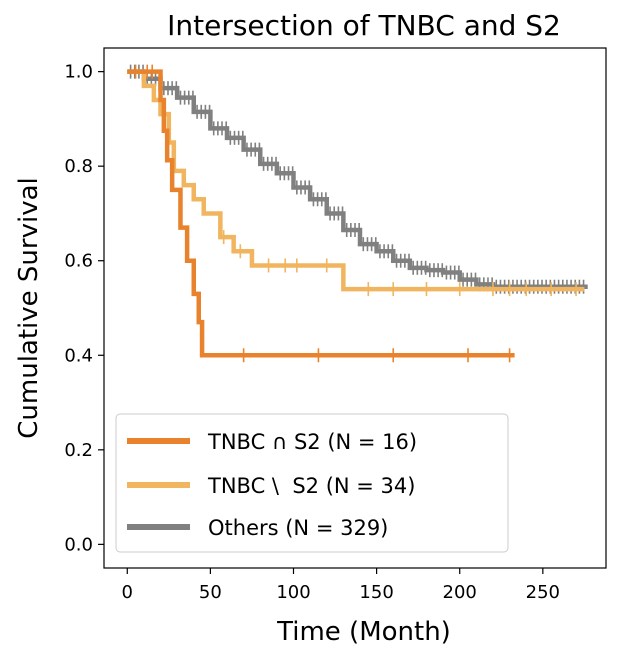 The height and width of the screenshot is (652, 643). I want to click on legend-label-tnbc-minus-s2: TNBC \ S2 (N = 34), so click(311, 486).